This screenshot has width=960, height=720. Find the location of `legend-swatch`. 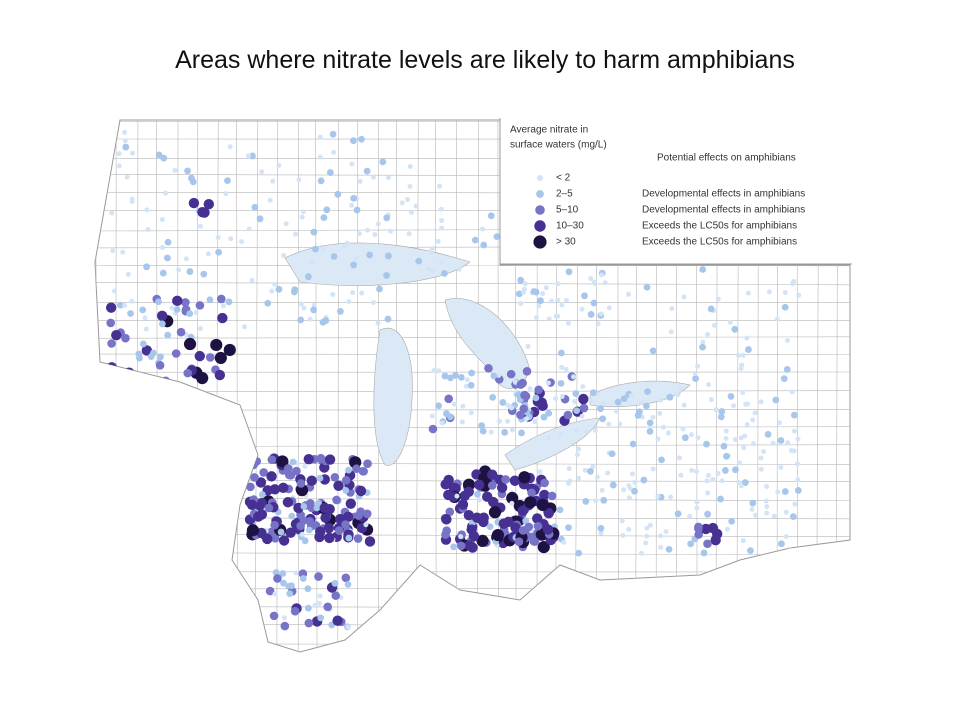

legend-swatch is located at coordinates (540, 226).